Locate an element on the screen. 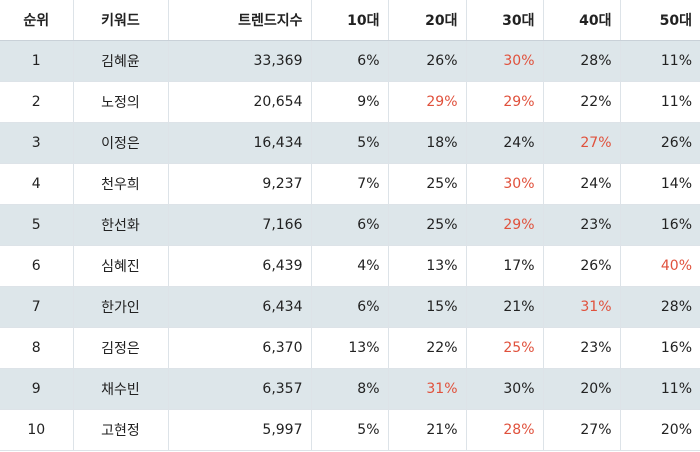  age-40s-cell: 31% is located at coordinates (582, 307).